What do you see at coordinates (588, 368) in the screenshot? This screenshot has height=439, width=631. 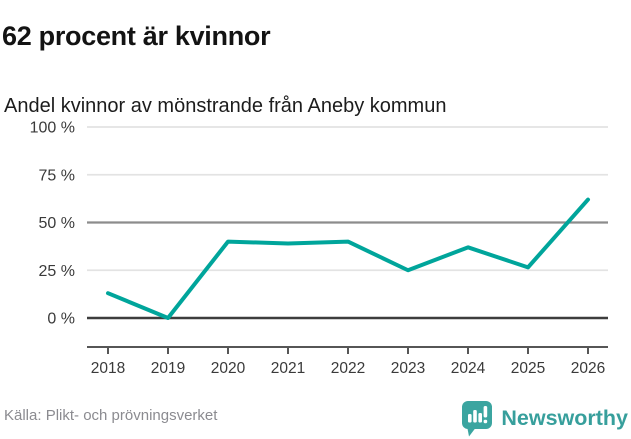 I see `x-tick-label: 2026` at bounding box center [588, 368].